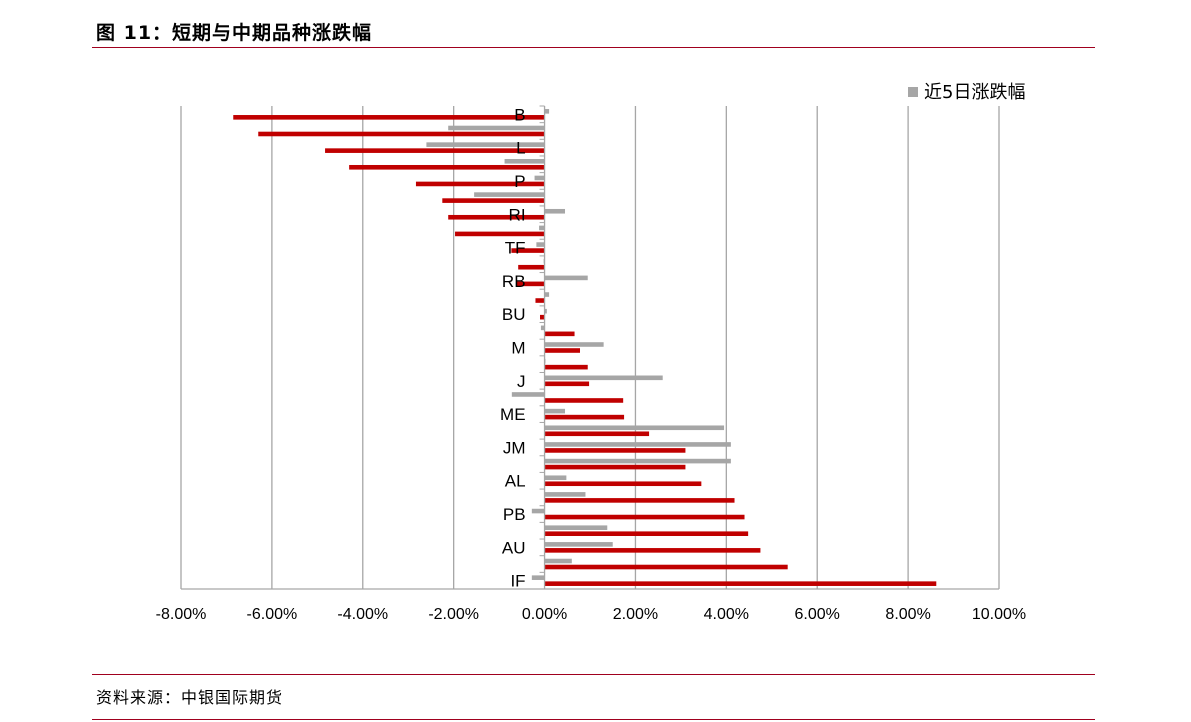 The image size is (1191, 722). What do you see at coordinates (518, 348) in the screenshot?
I see `category-label: M` at bounding box center [518, 348].